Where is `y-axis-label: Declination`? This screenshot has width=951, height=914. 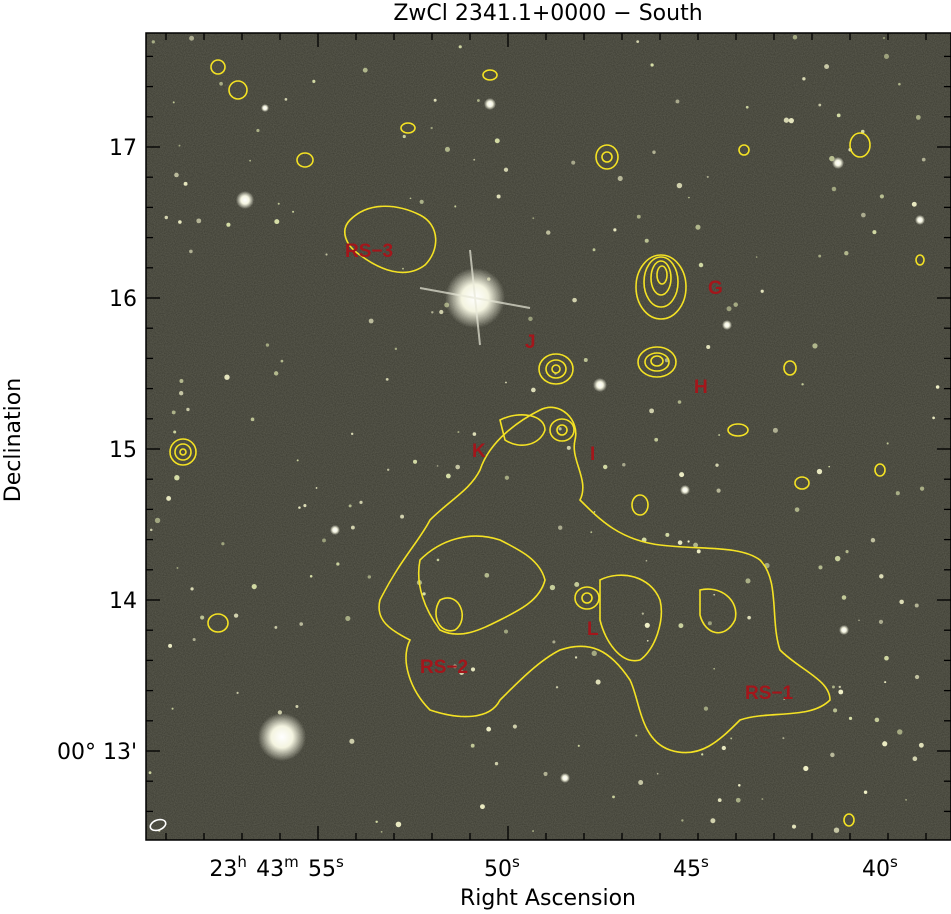
y-axis-label: Declination is located at coordinates (13, 440).